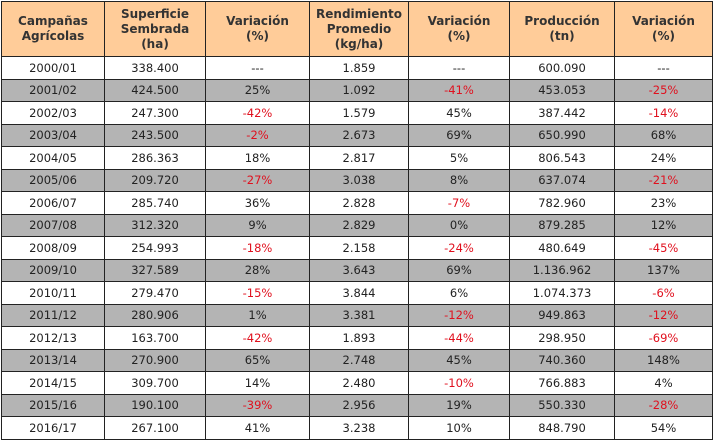 This screenshot has height=443, width=714. I want to click on cell-surface: 243.500, so click(155, 135).